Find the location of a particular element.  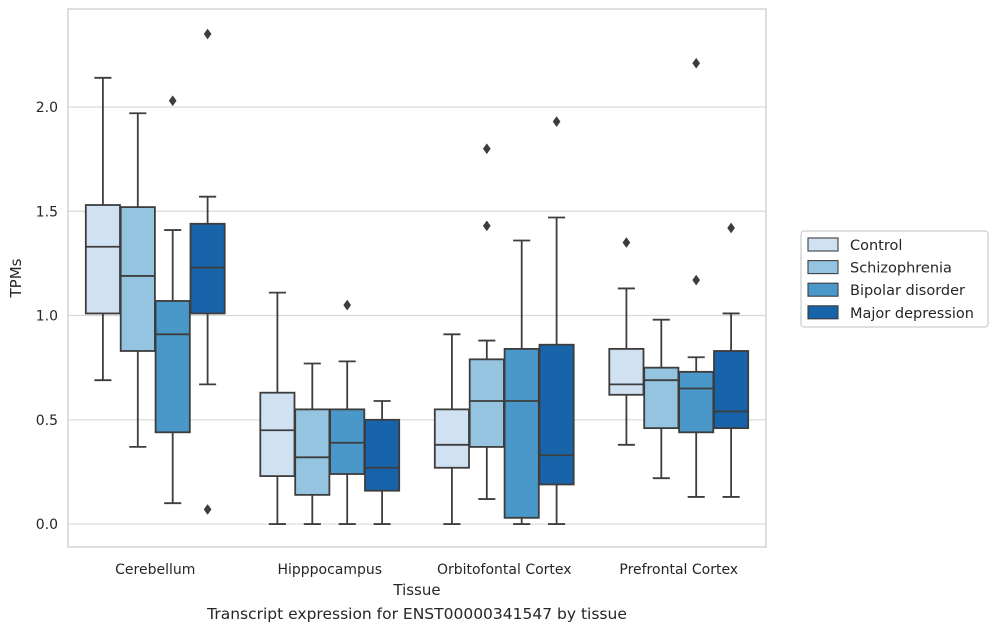

x-axis-label: Tissue is located at coordinates (416, 590).